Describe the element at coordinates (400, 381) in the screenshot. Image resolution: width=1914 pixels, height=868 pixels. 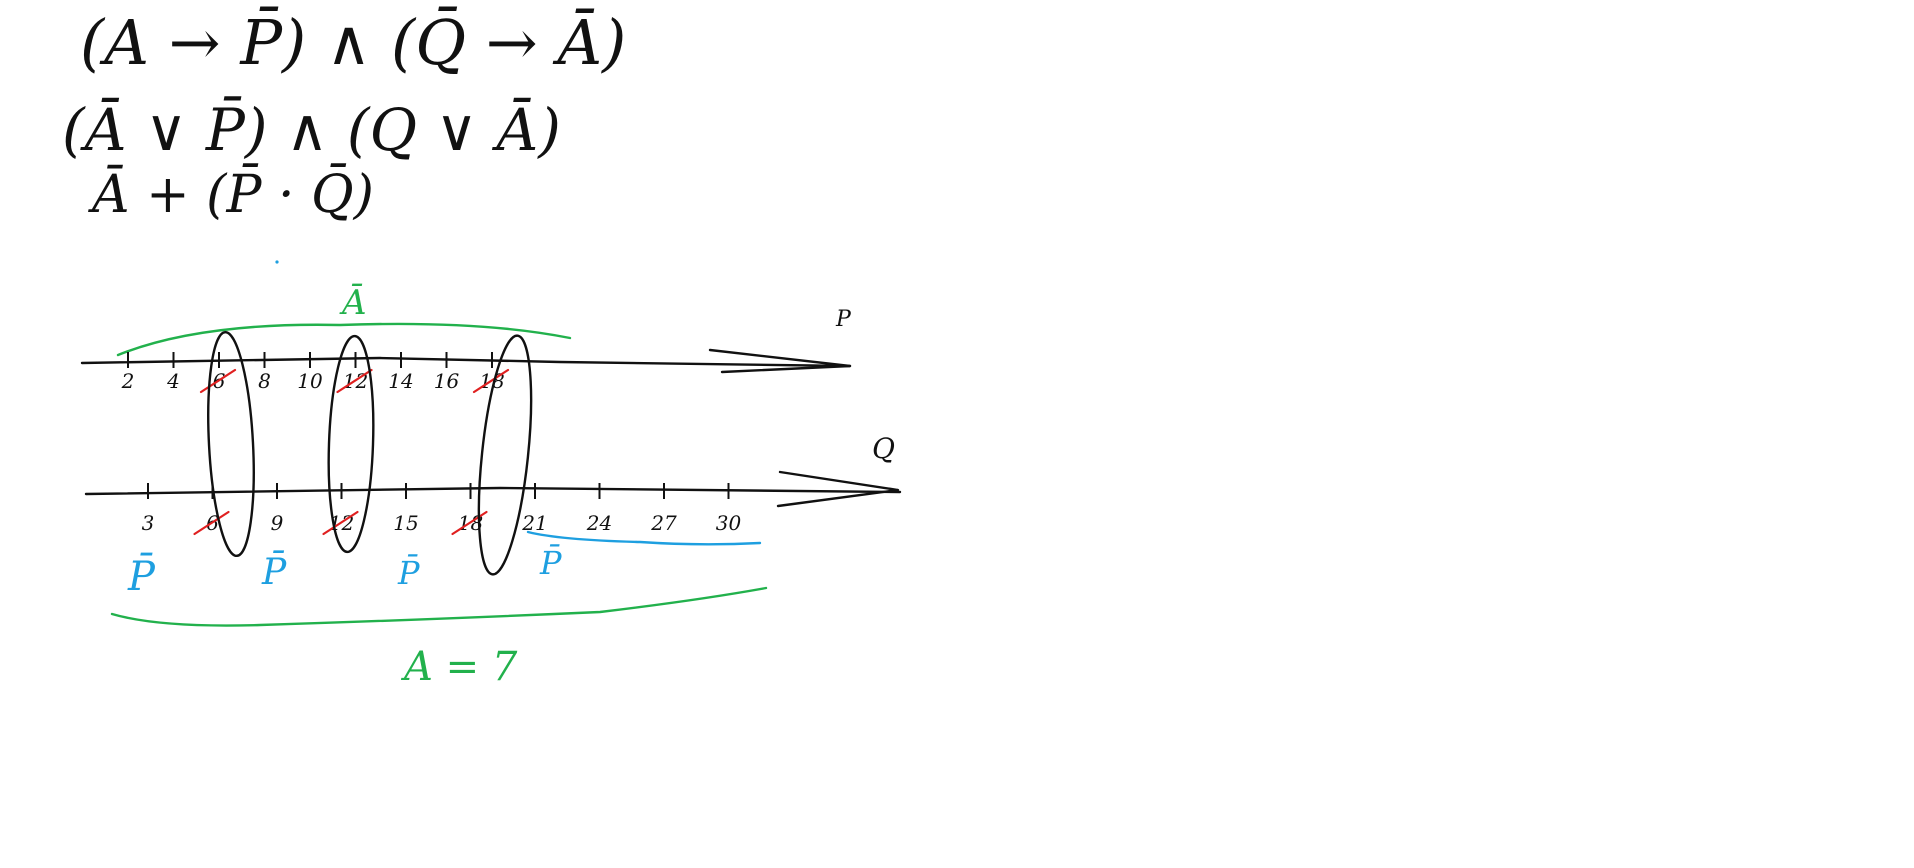
I see `p-axis-tick-label-14: 14` at that location.